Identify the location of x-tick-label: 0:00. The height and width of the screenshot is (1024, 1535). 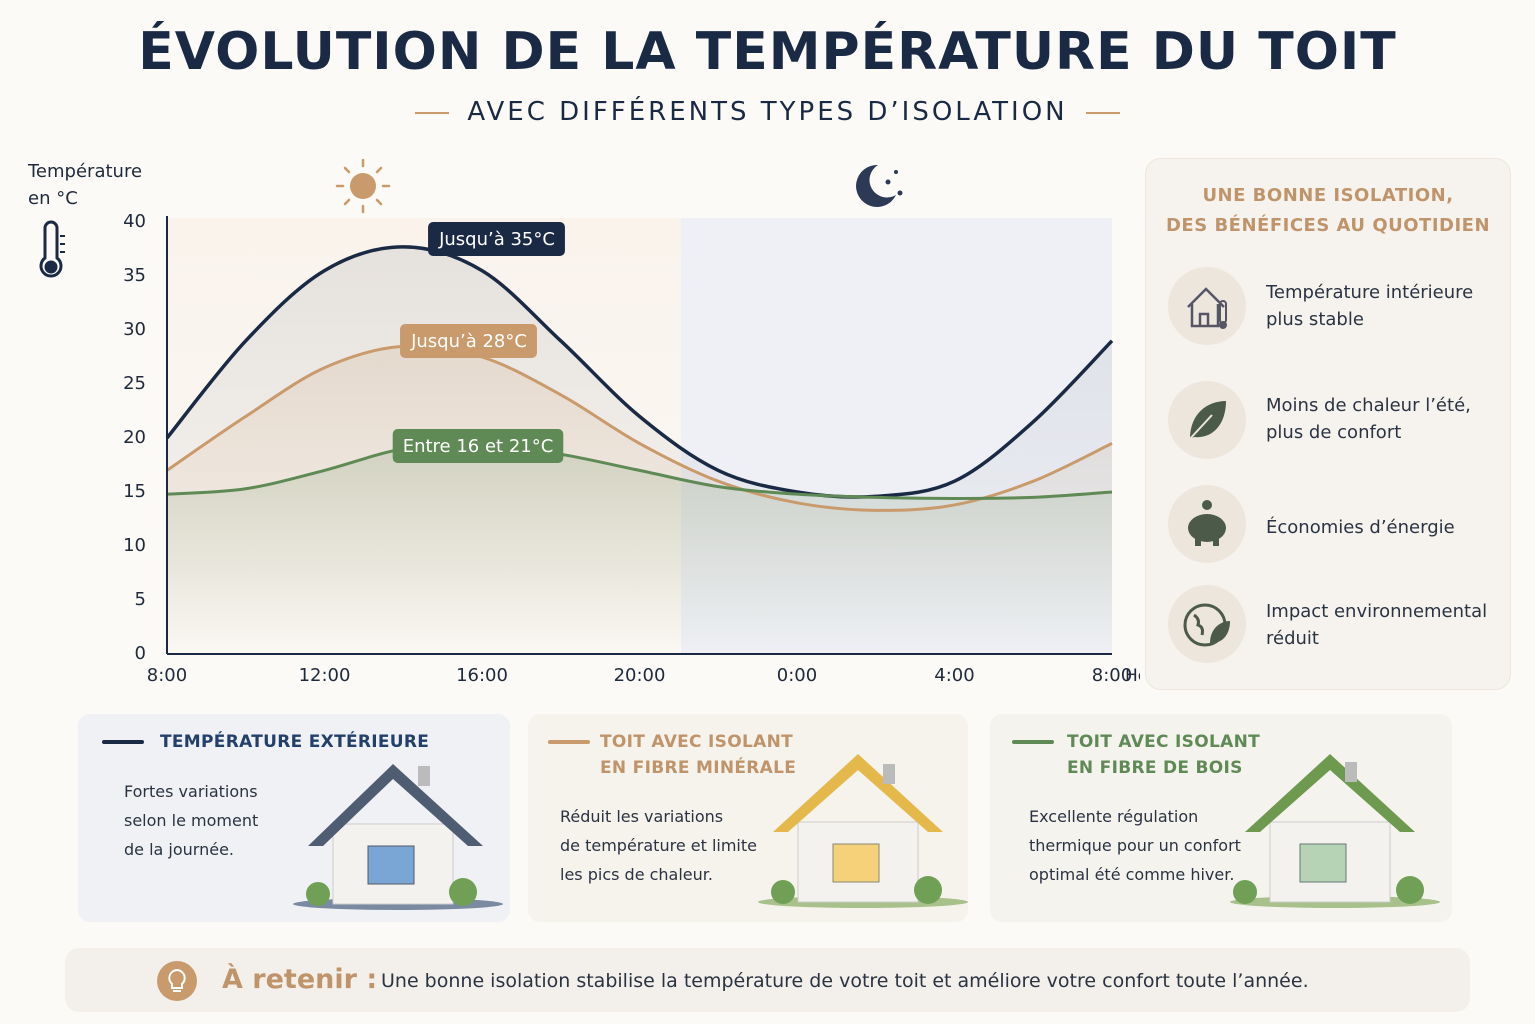
(797, 675).